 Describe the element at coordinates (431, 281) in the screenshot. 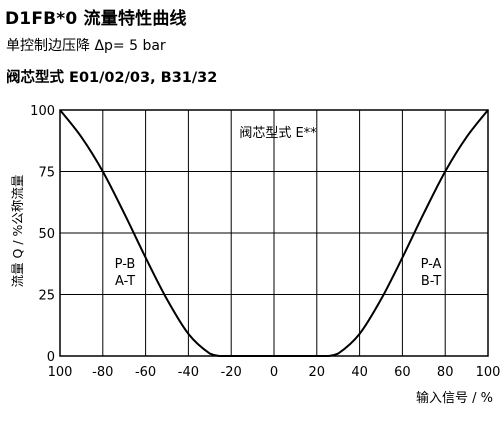

I see `right-flow-label-2: B-T` at that location.